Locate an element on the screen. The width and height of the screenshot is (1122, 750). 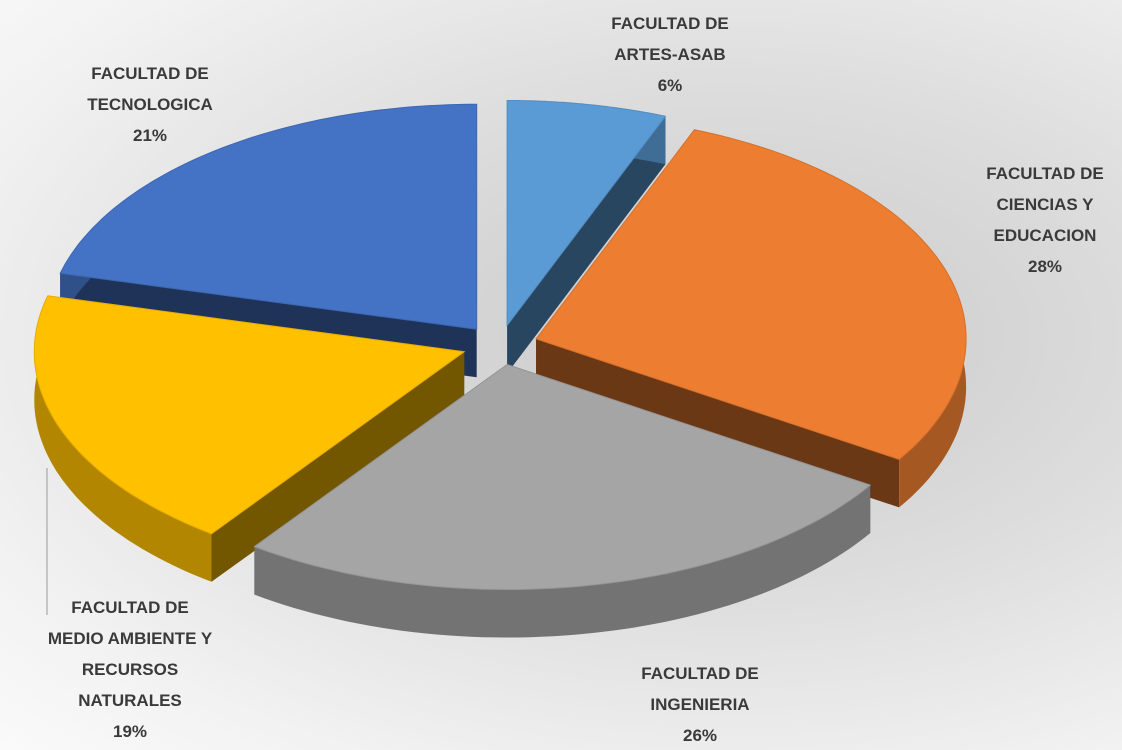
data-label: FACULTAD DE CIENCIAS Y EDUCACION 28% is located at coordinates (1018, 220).